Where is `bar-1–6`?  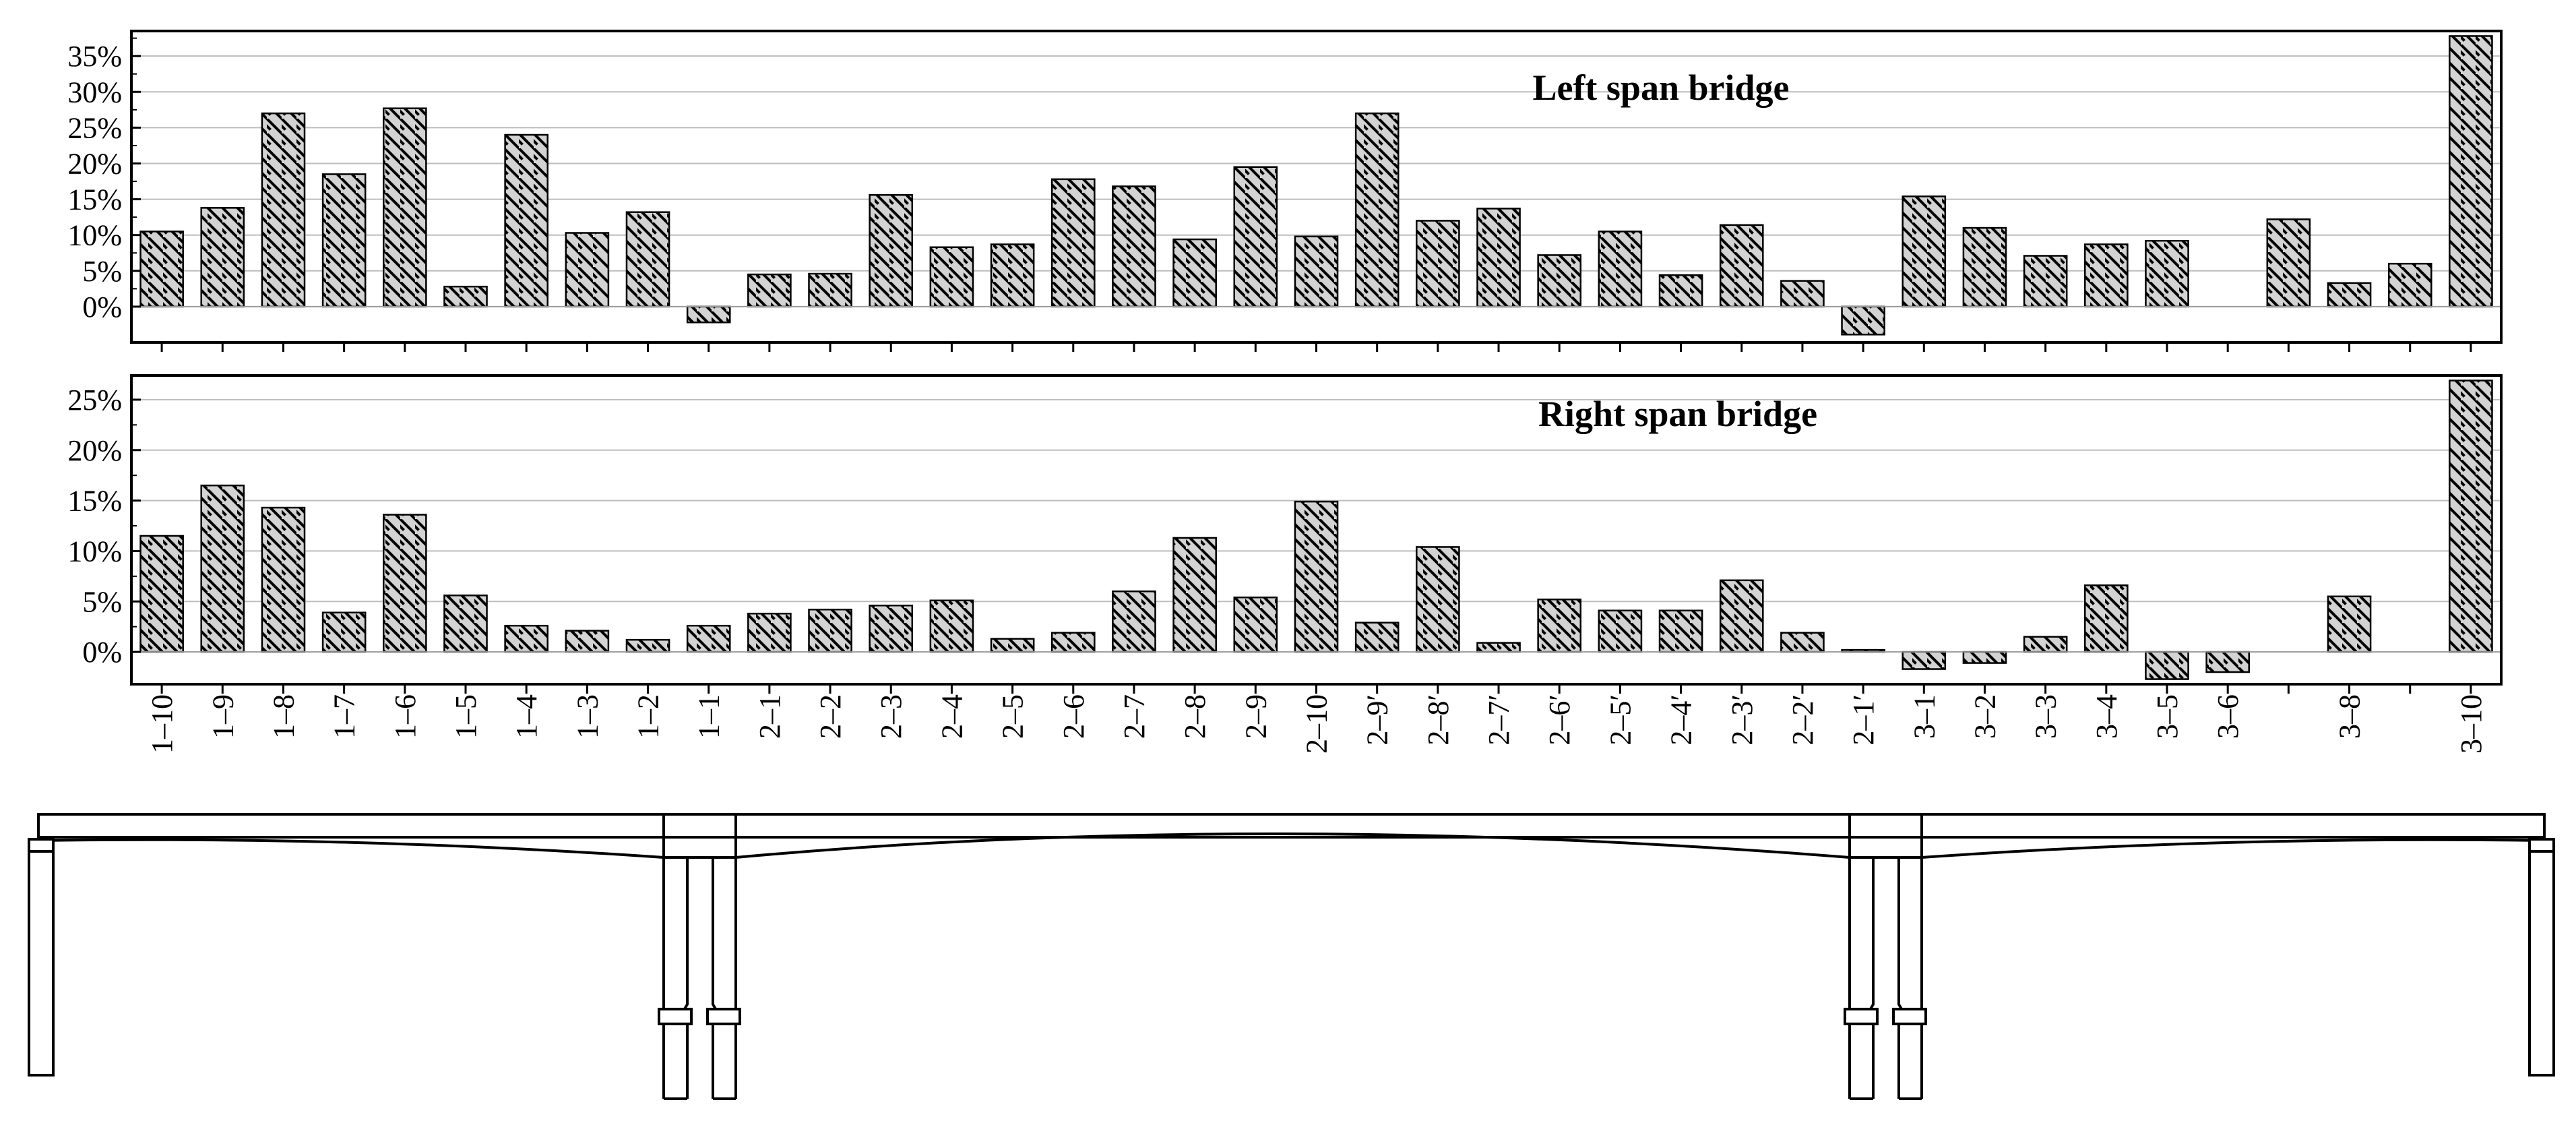
bar-1–6 is located at coordinates (404, 583).